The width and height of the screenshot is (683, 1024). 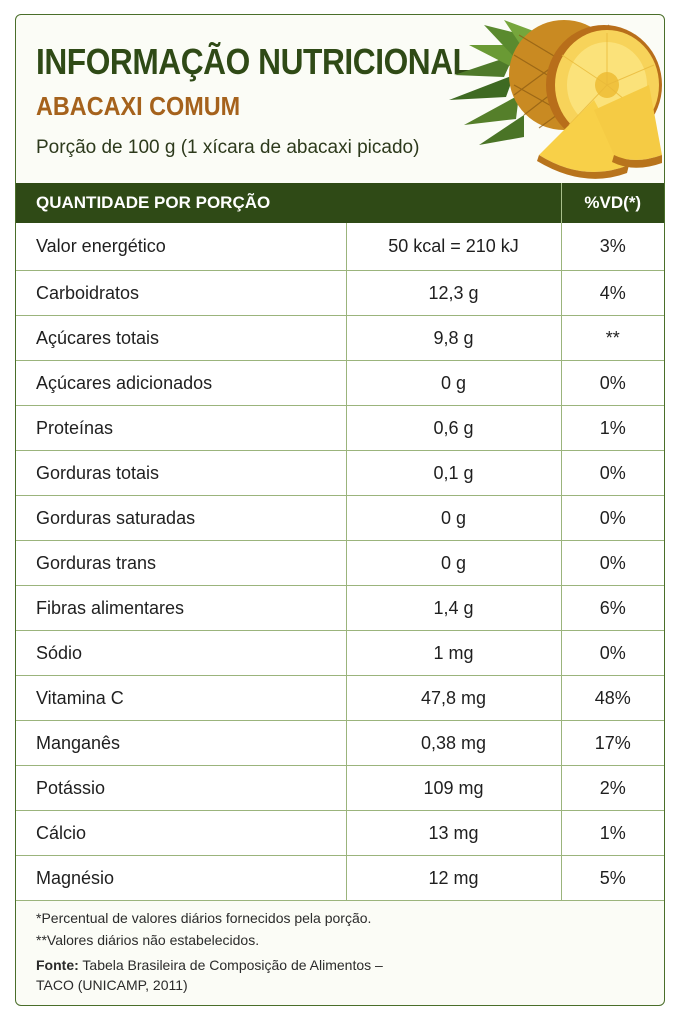 I want to click on footnote-not-established: **Valores diários não estabelecidos., so click(x=148, y=940).